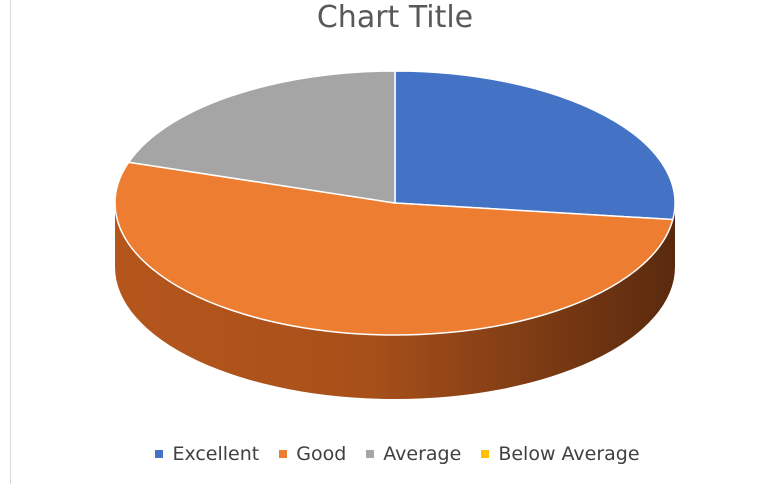 The width and height of the screenshot is (765, 484). Describe the element at coordinates (283, 454) in the screenshot. I see `legend-swatch-good` at that location.